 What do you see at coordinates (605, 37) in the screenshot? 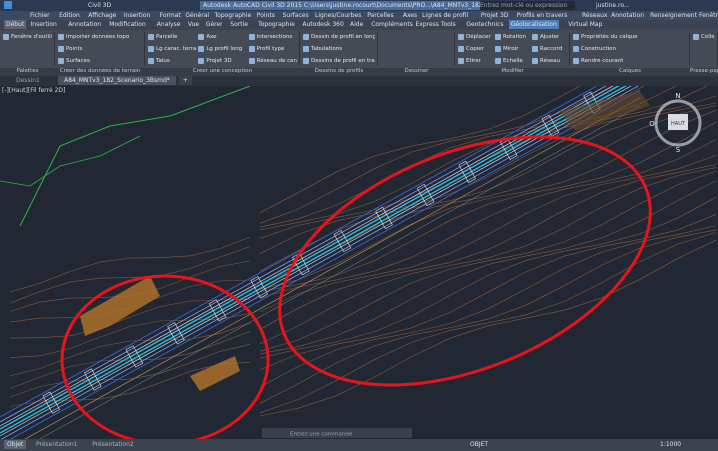
I see `ribbon-button: Propriétés du calque` at bounding box center [605, 37].